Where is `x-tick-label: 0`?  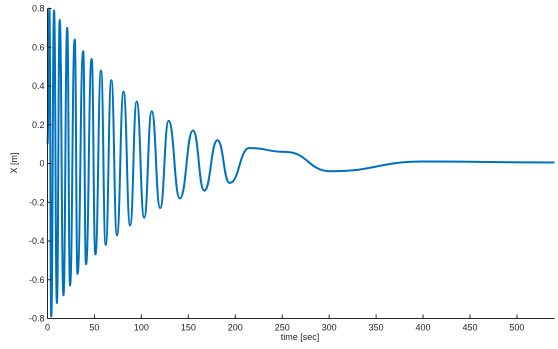 x-tick-label: 0 is located at coordinates (47, 328).